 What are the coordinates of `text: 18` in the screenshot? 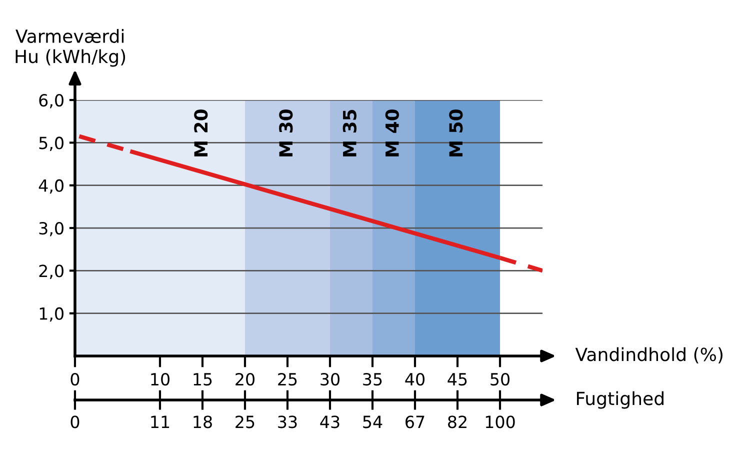 It's located at (203, 422).